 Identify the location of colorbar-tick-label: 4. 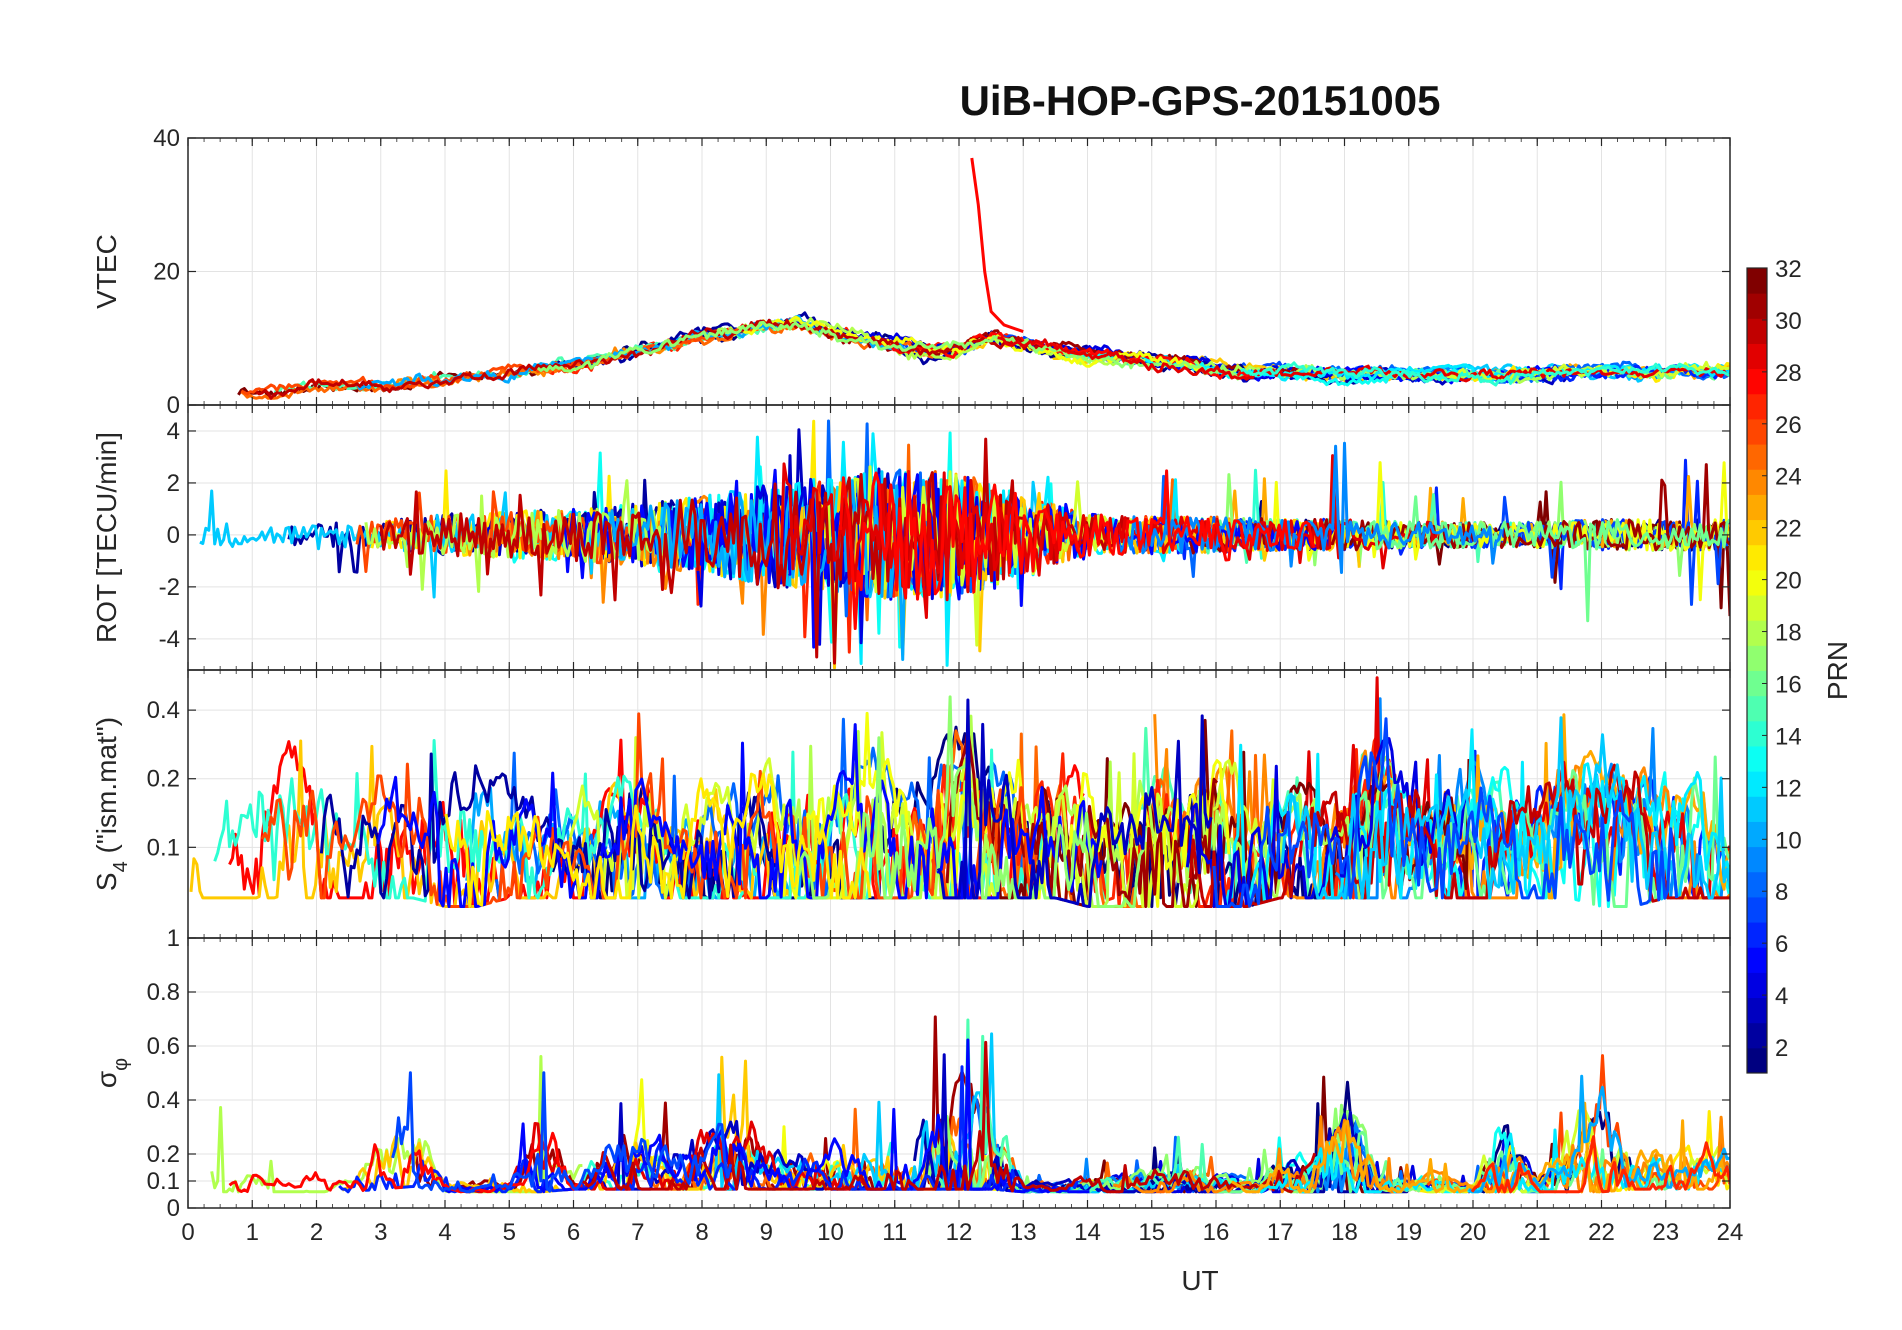
(1781, 996).